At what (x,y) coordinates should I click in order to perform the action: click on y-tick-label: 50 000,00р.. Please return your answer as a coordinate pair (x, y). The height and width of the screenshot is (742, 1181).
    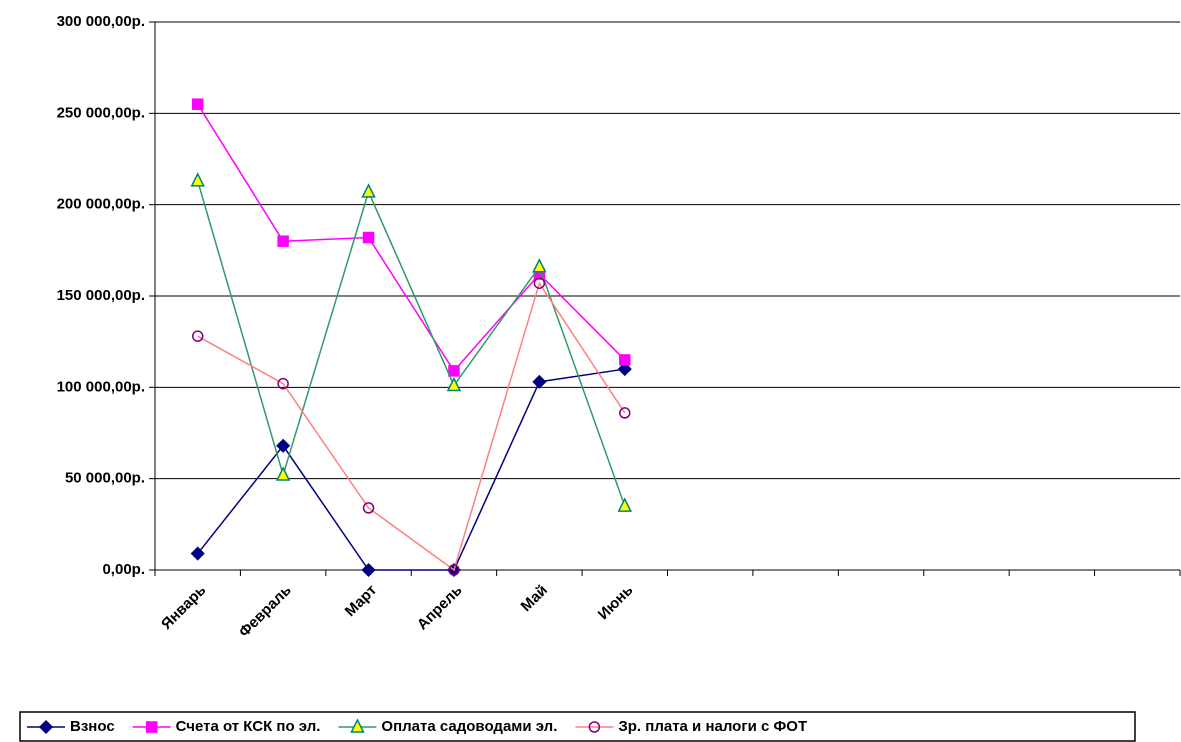
    Looking at the image, I should click on (105, 478).